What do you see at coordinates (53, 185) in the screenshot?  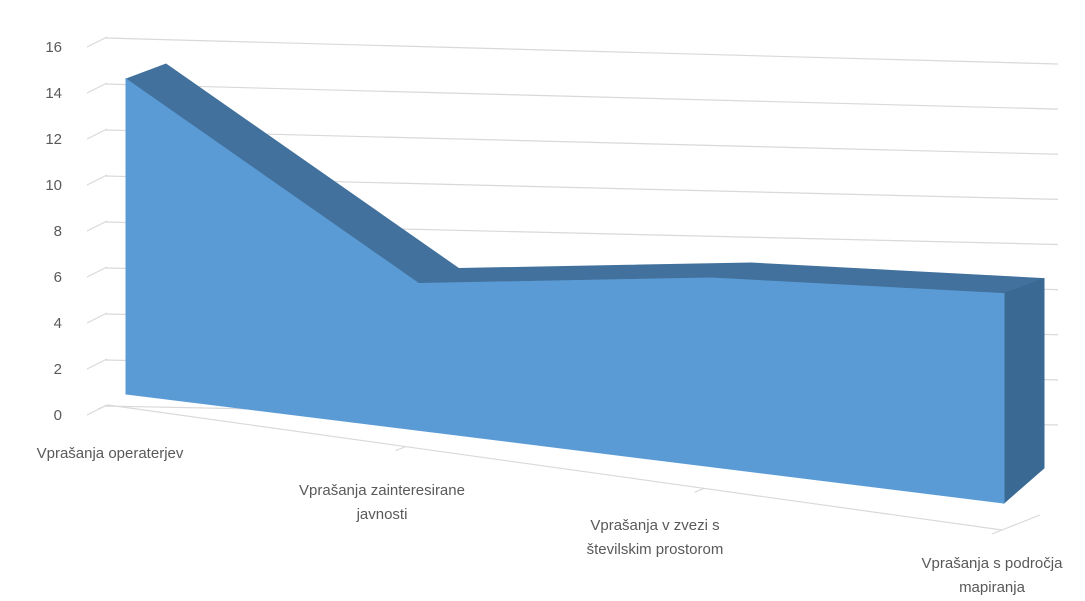 I see `y-tick-label: 10` at bounding box center [53, 185].